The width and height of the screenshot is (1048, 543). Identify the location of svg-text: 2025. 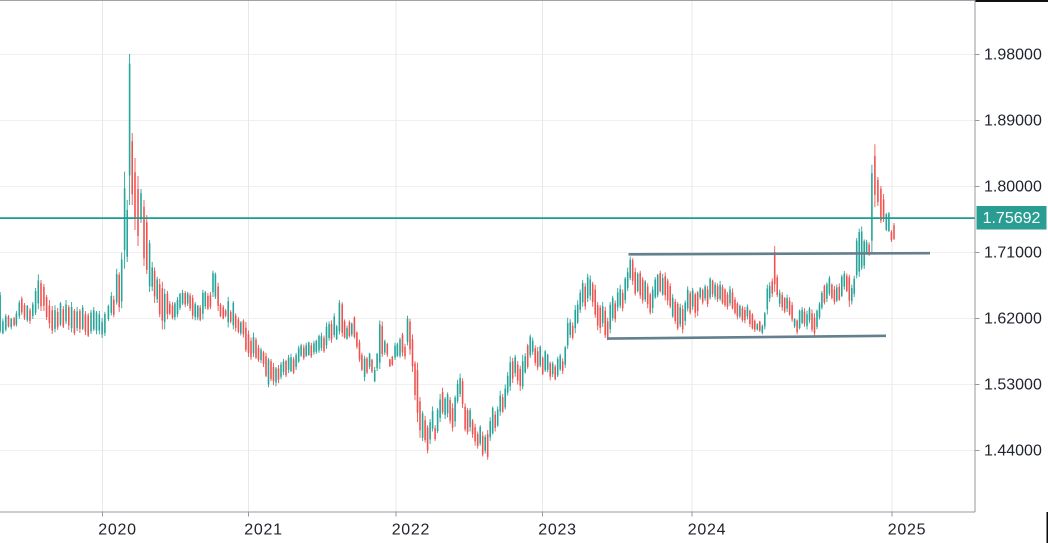
(907, 529).